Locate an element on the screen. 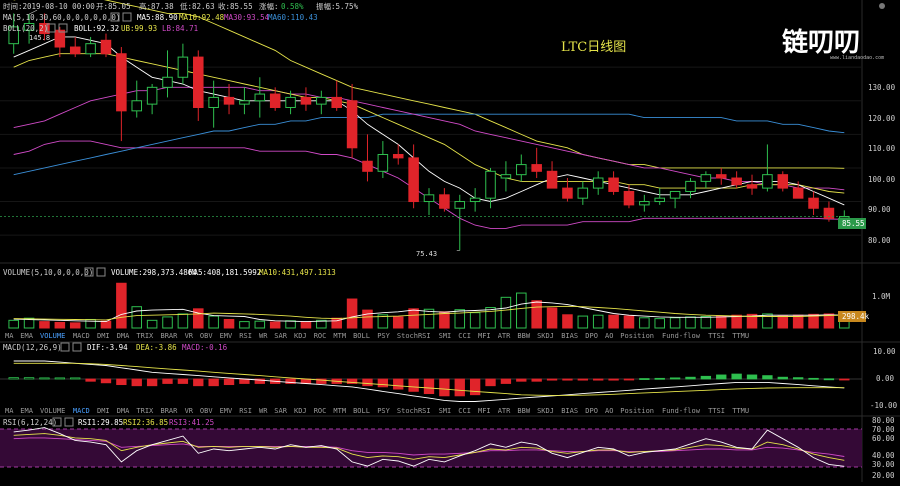 This screenshot has height=486, width=900. rsi-close-icon is located at coordinates (69, 422).